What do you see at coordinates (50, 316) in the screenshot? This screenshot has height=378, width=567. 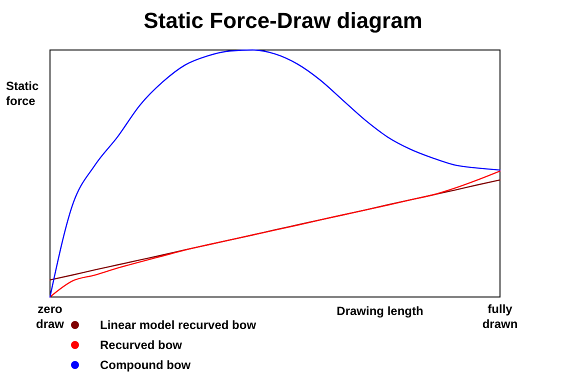 I see `x-tick-label: zero draw` at bounding box center [50, 316].